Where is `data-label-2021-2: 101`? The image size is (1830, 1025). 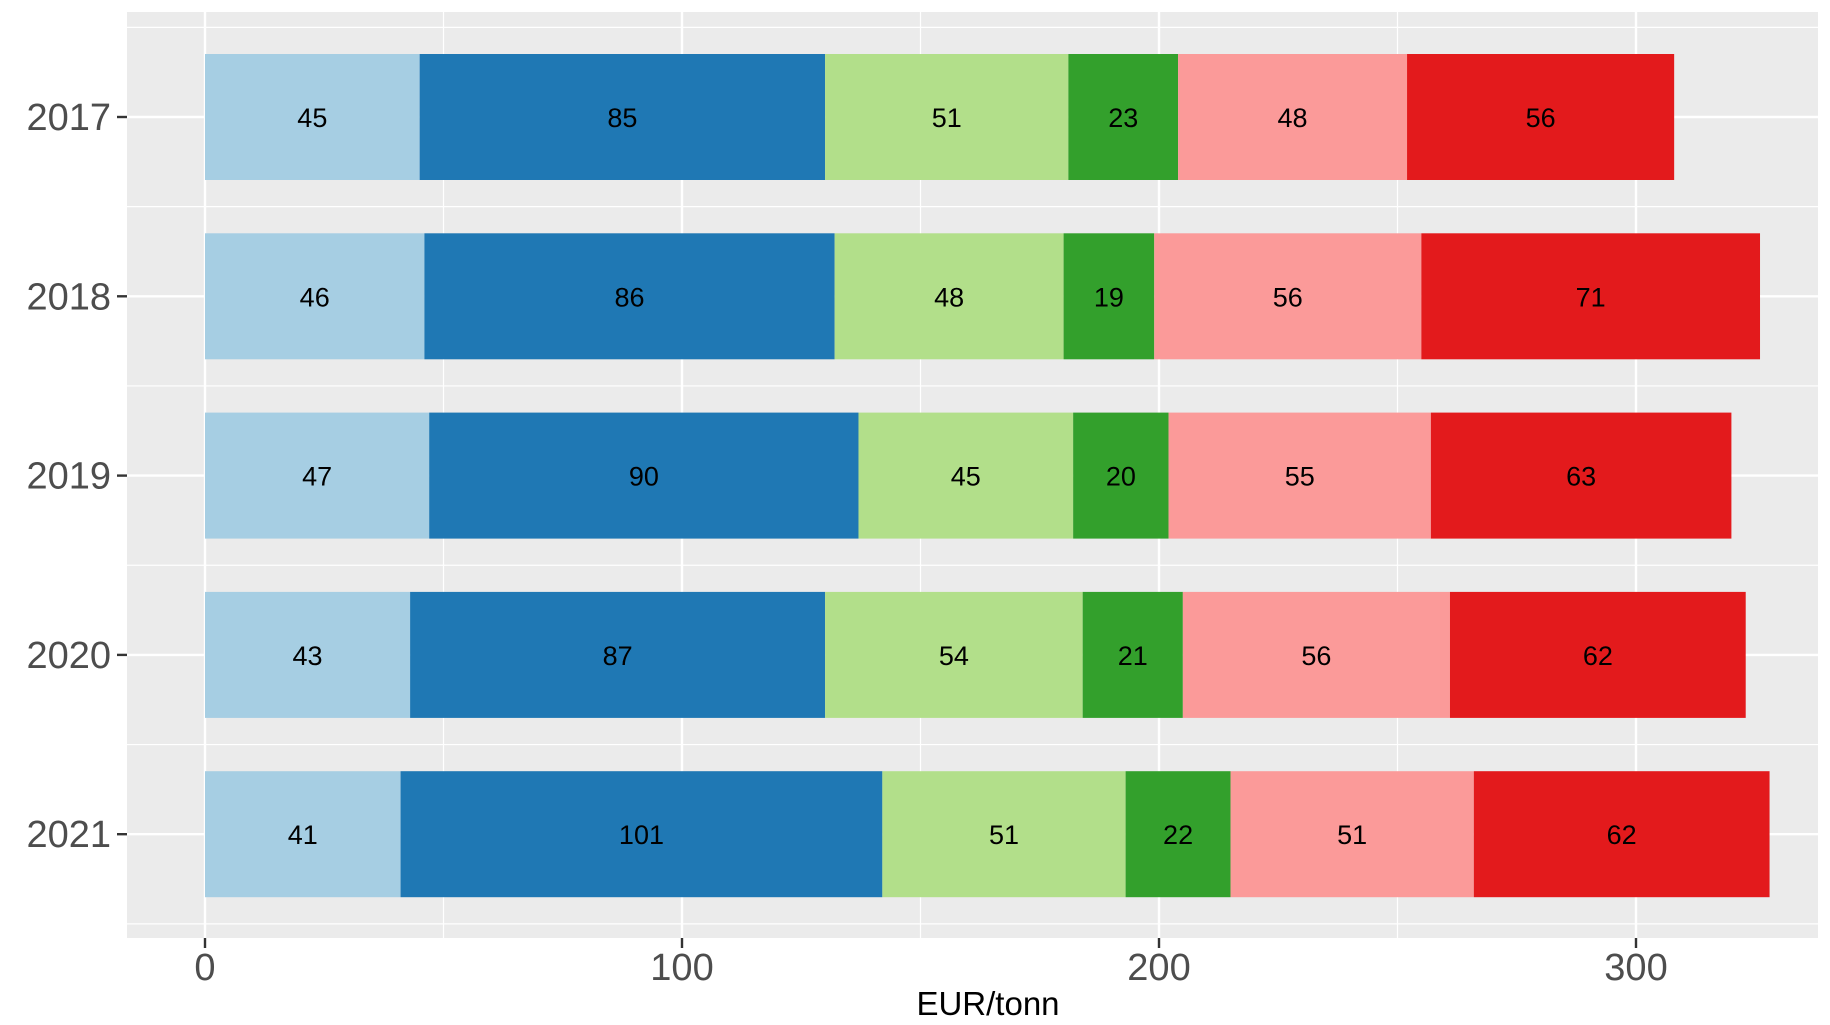
data-label-2021-2: 101 is located at coordinates (641, 835).